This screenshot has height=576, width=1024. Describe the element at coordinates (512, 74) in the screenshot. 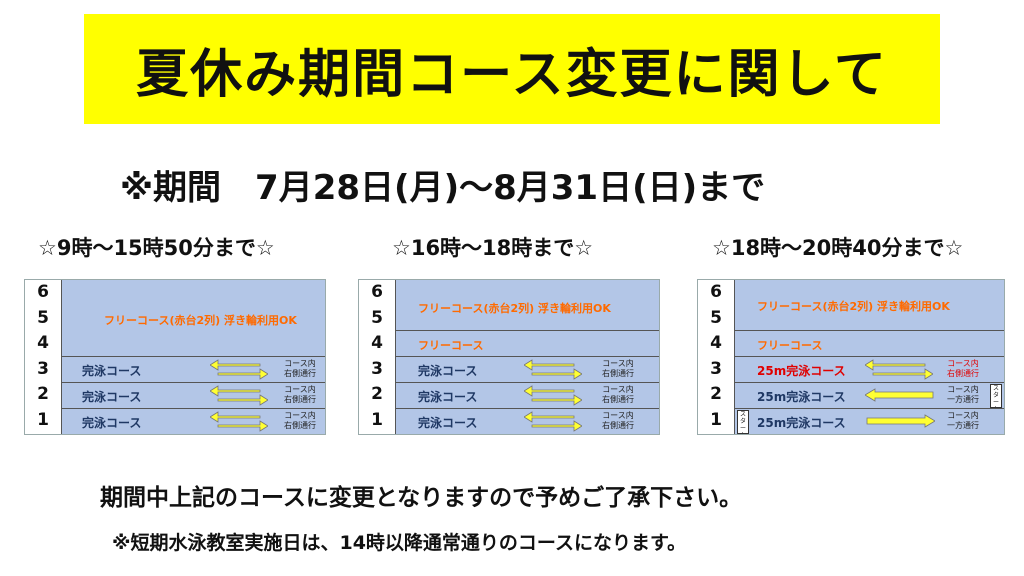

I see `page-title: 夏休み期間コース変更に関して` at that location.